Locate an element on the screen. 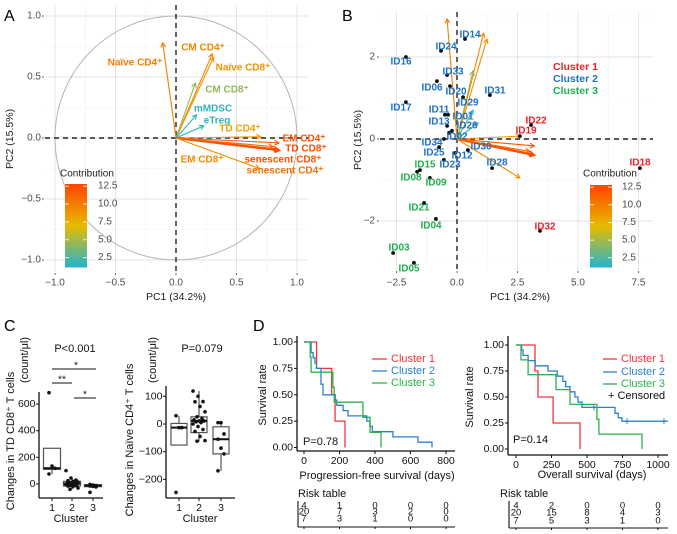 The width and height of the screenshot is (677, 534). c-left-y-axis-title: Changes in TD CD8⁺ T cells is located at coordinates (11, 440).